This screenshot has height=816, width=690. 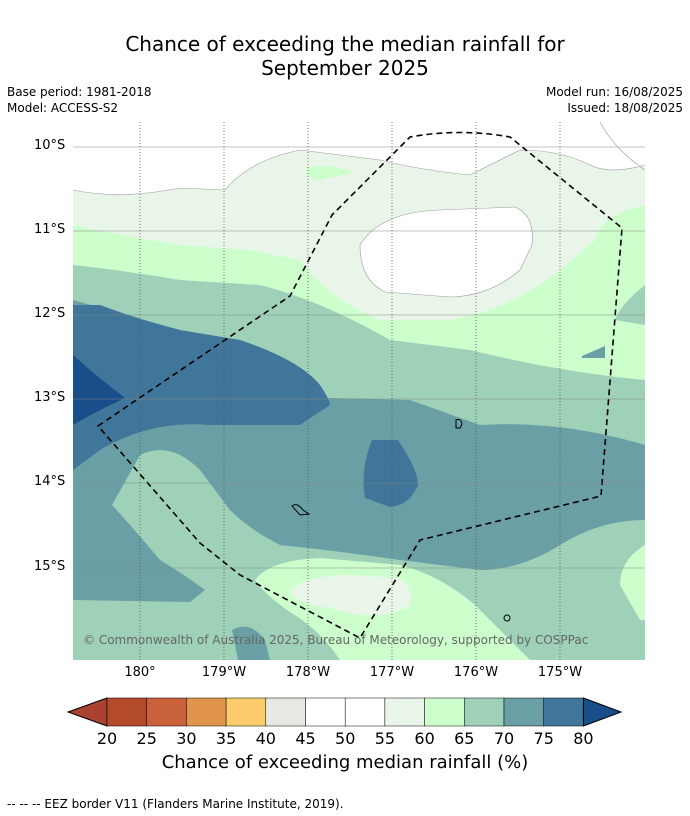 I want to click on lat-label-13s: 13°S, so click(x=50, y=397).